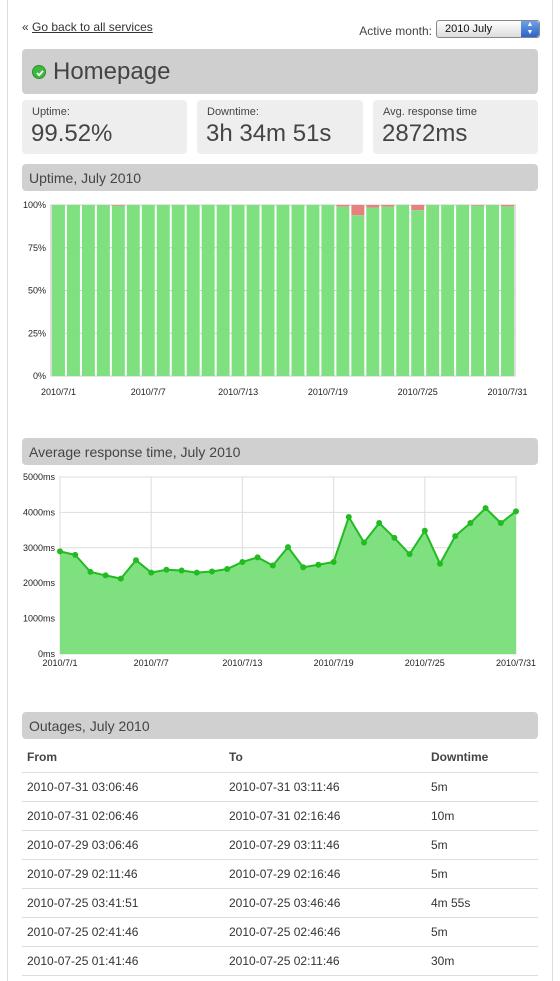  I want to click on check-circle-icon, so click(39, 72).